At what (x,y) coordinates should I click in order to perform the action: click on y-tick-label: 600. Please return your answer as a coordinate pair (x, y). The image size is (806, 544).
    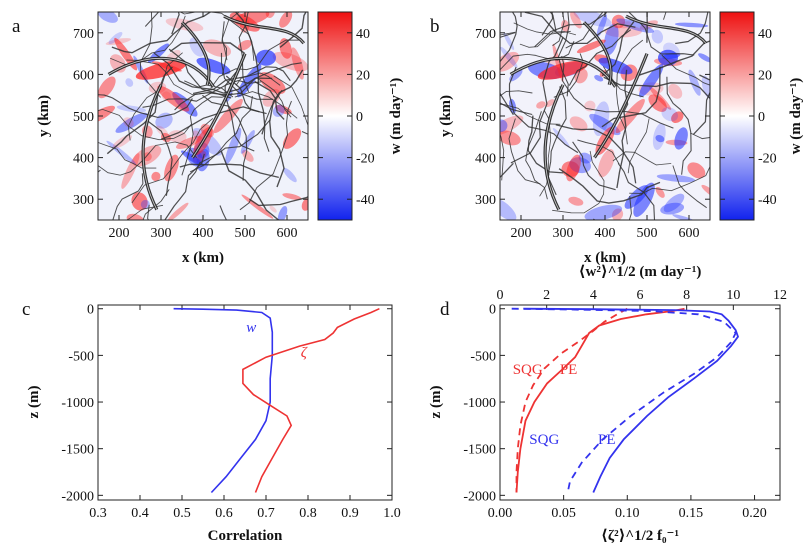
    Looking at the image, I should click on (83, 75).